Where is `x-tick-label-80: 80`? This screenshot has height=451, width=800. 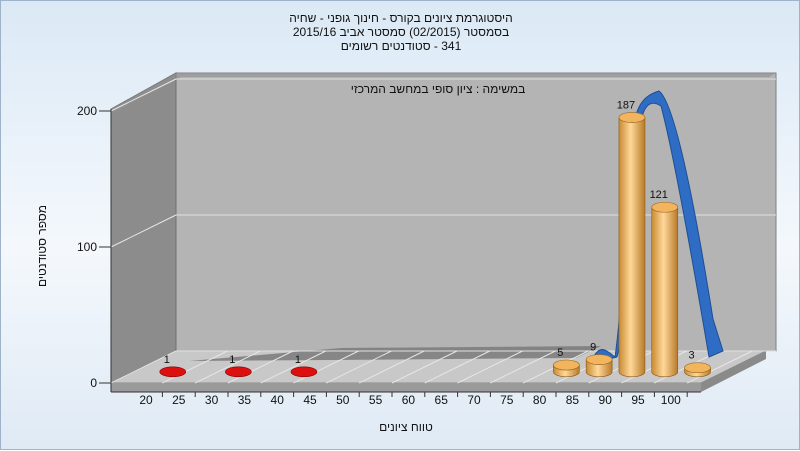 x-tick-label-80: 80 is located at coordinates (540, 400).